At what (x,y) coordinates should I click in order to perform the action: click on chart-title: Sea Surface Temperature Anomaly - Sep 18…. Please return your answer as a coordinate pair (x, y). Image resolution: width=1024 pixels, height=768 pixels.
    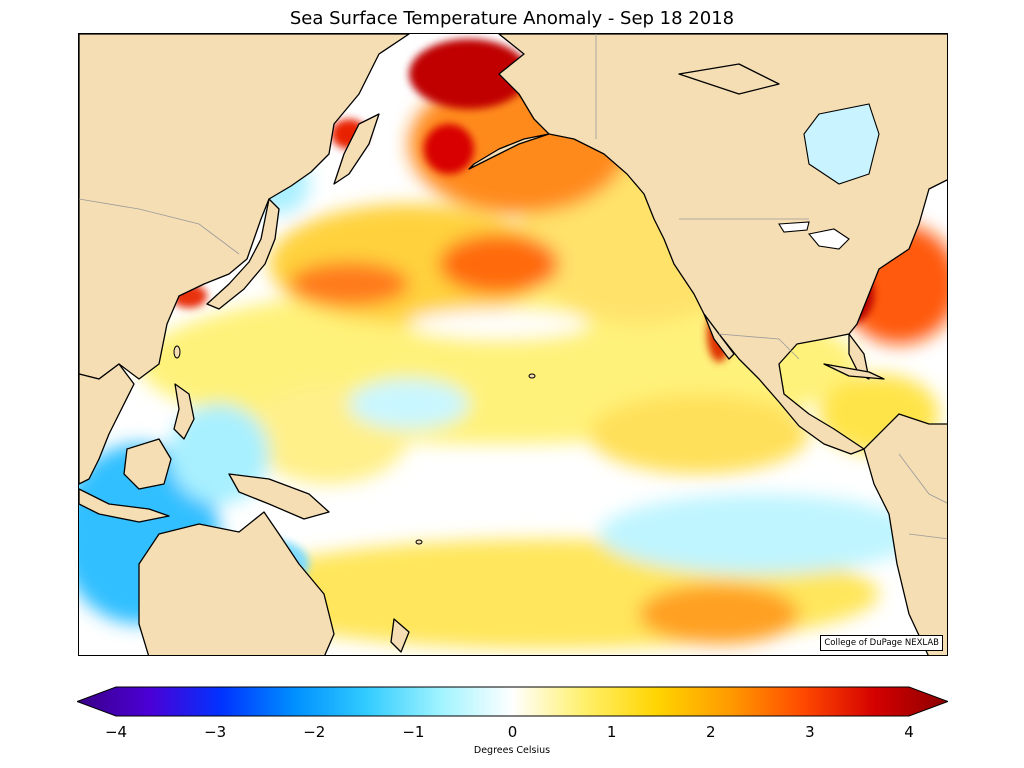
    Looking at the image, I should click on (512, 18).